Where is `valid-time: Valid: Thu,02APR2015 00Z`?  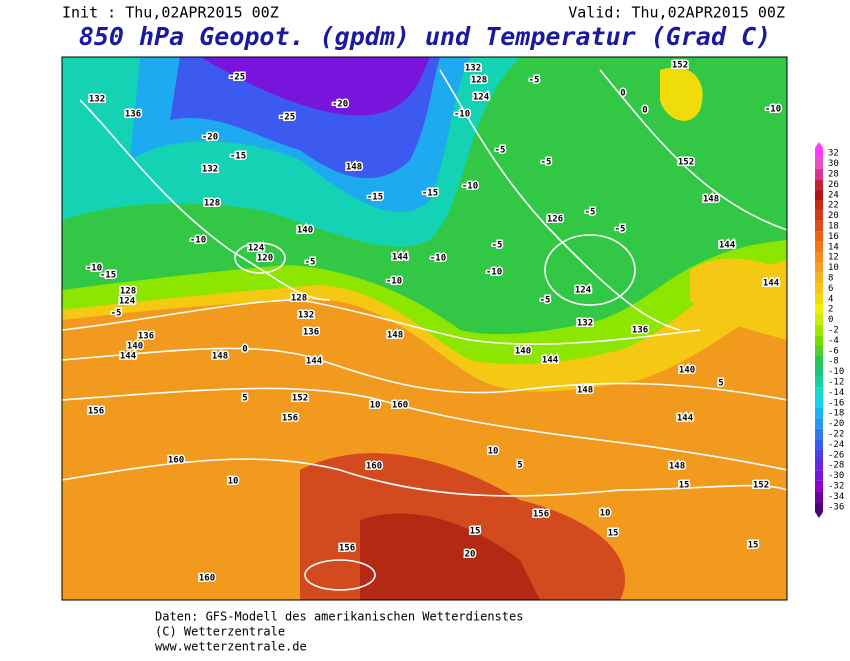 valid-time: Valid: Thu,02APR2015 00Z is located at coordinates (676, 13).